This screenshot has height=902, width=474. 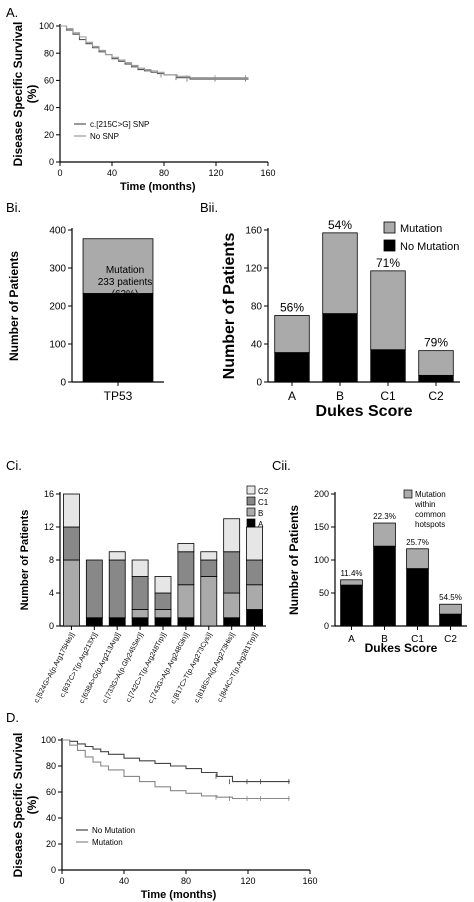 What do you see at coordinates (260, 513) in the screenshot?
I see `ci-legend-label: B` at bounding box center [260, 513].